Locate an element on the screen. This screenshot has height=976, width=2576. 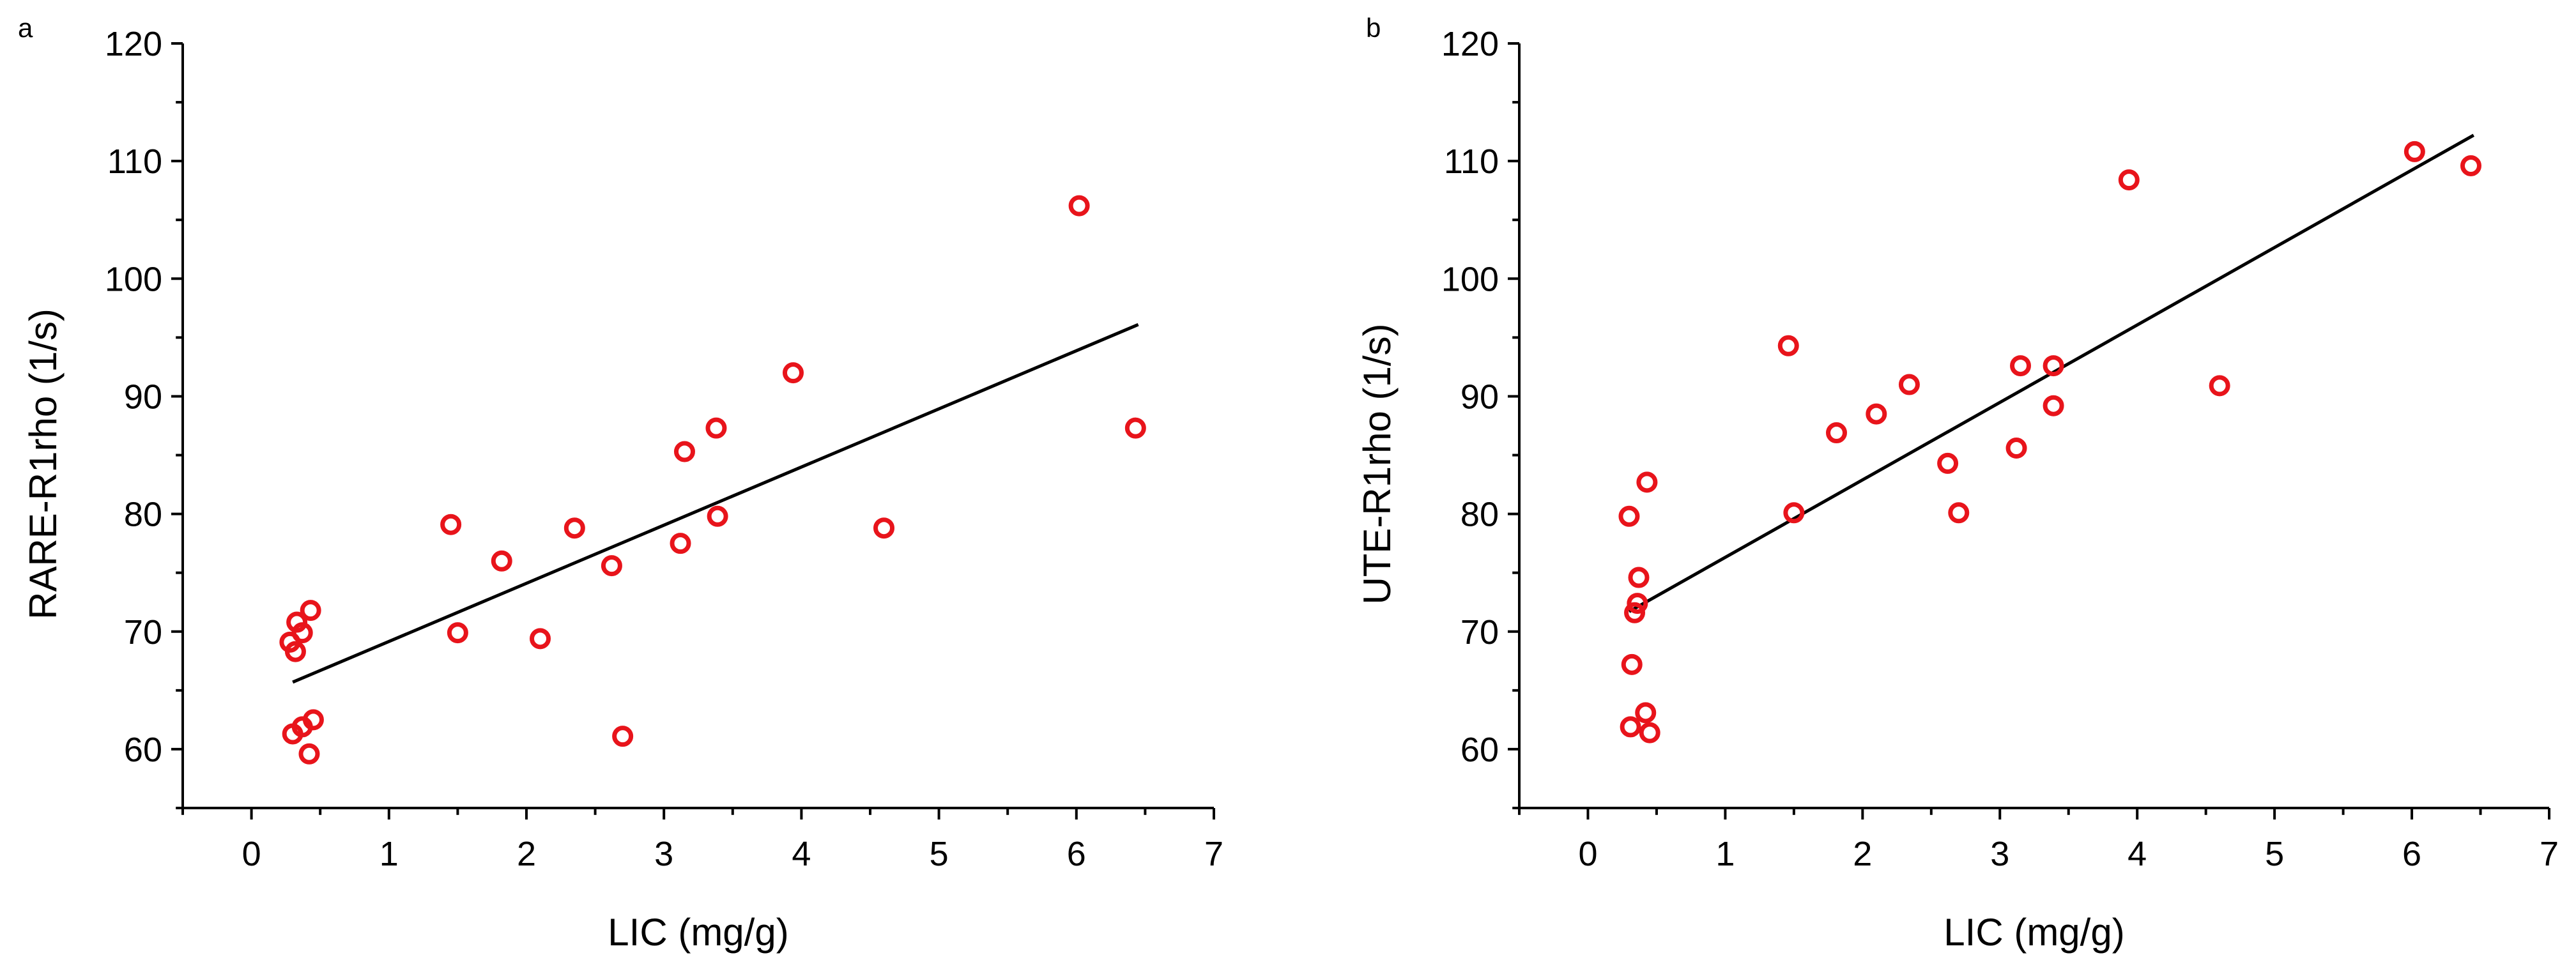
panel-label: b is located at coordinates (1373, 28).